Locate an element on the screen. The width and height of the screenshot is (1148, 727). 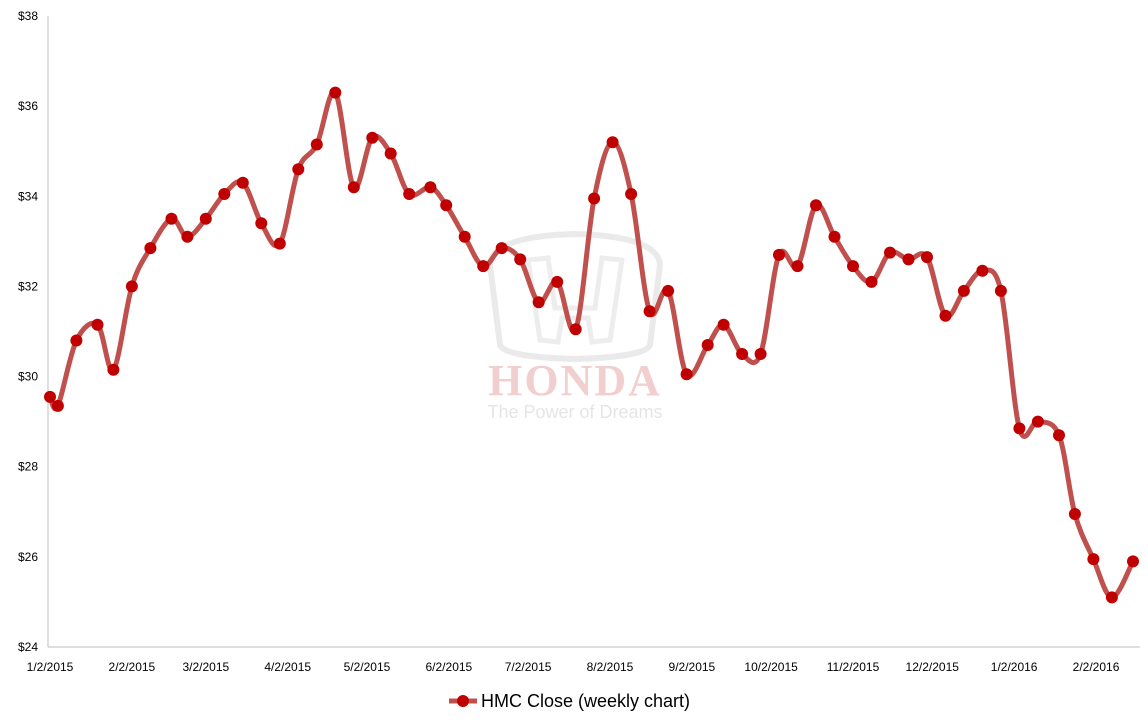
x-tick-label: 2/2/2016 is located at coordinates (1096, 667).